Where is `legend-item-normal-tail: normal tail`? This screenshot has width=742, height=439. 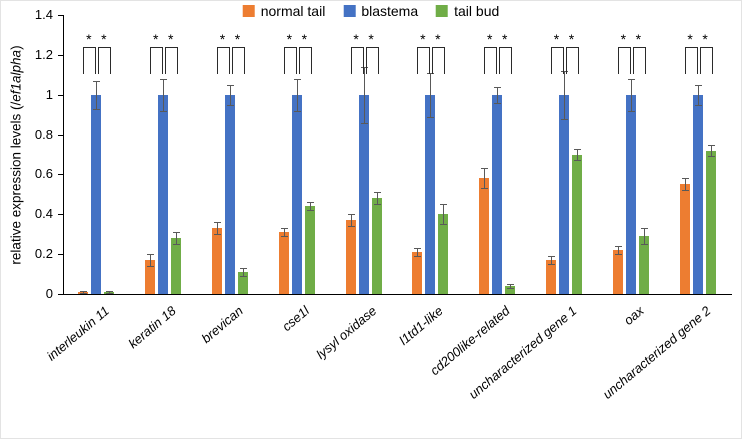 legend-item-normal-tail: normal tail is located at coordinates (284, 11).